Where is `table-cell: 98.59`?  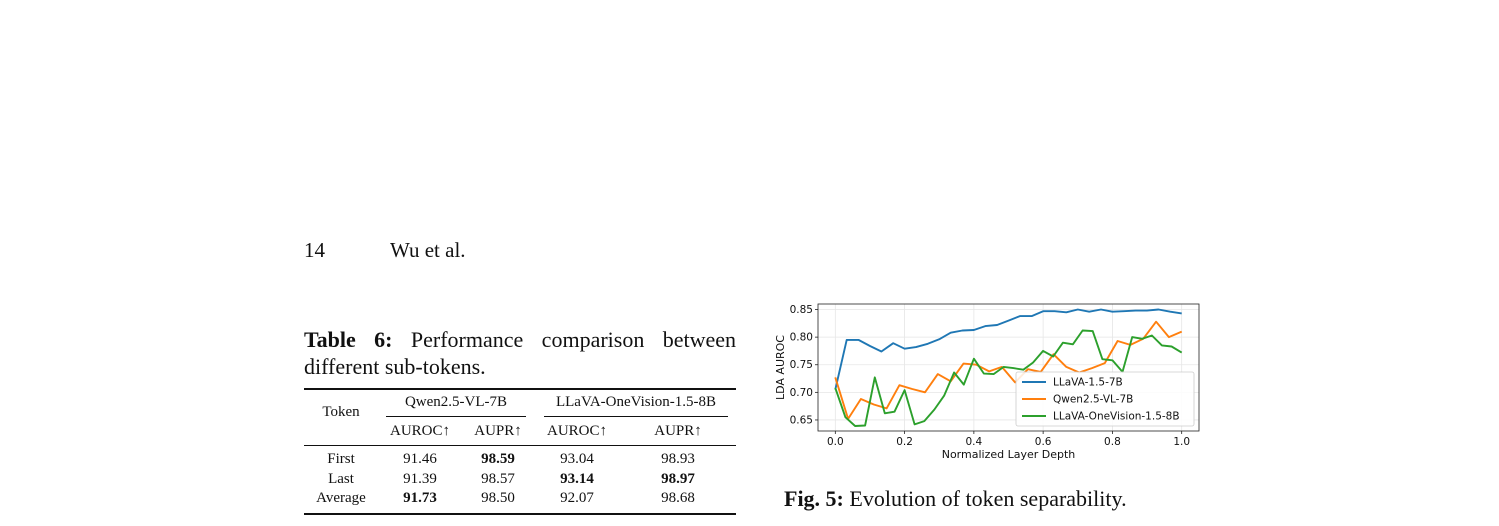
table-cell: 98.59 is located at coordinates (498, 459).